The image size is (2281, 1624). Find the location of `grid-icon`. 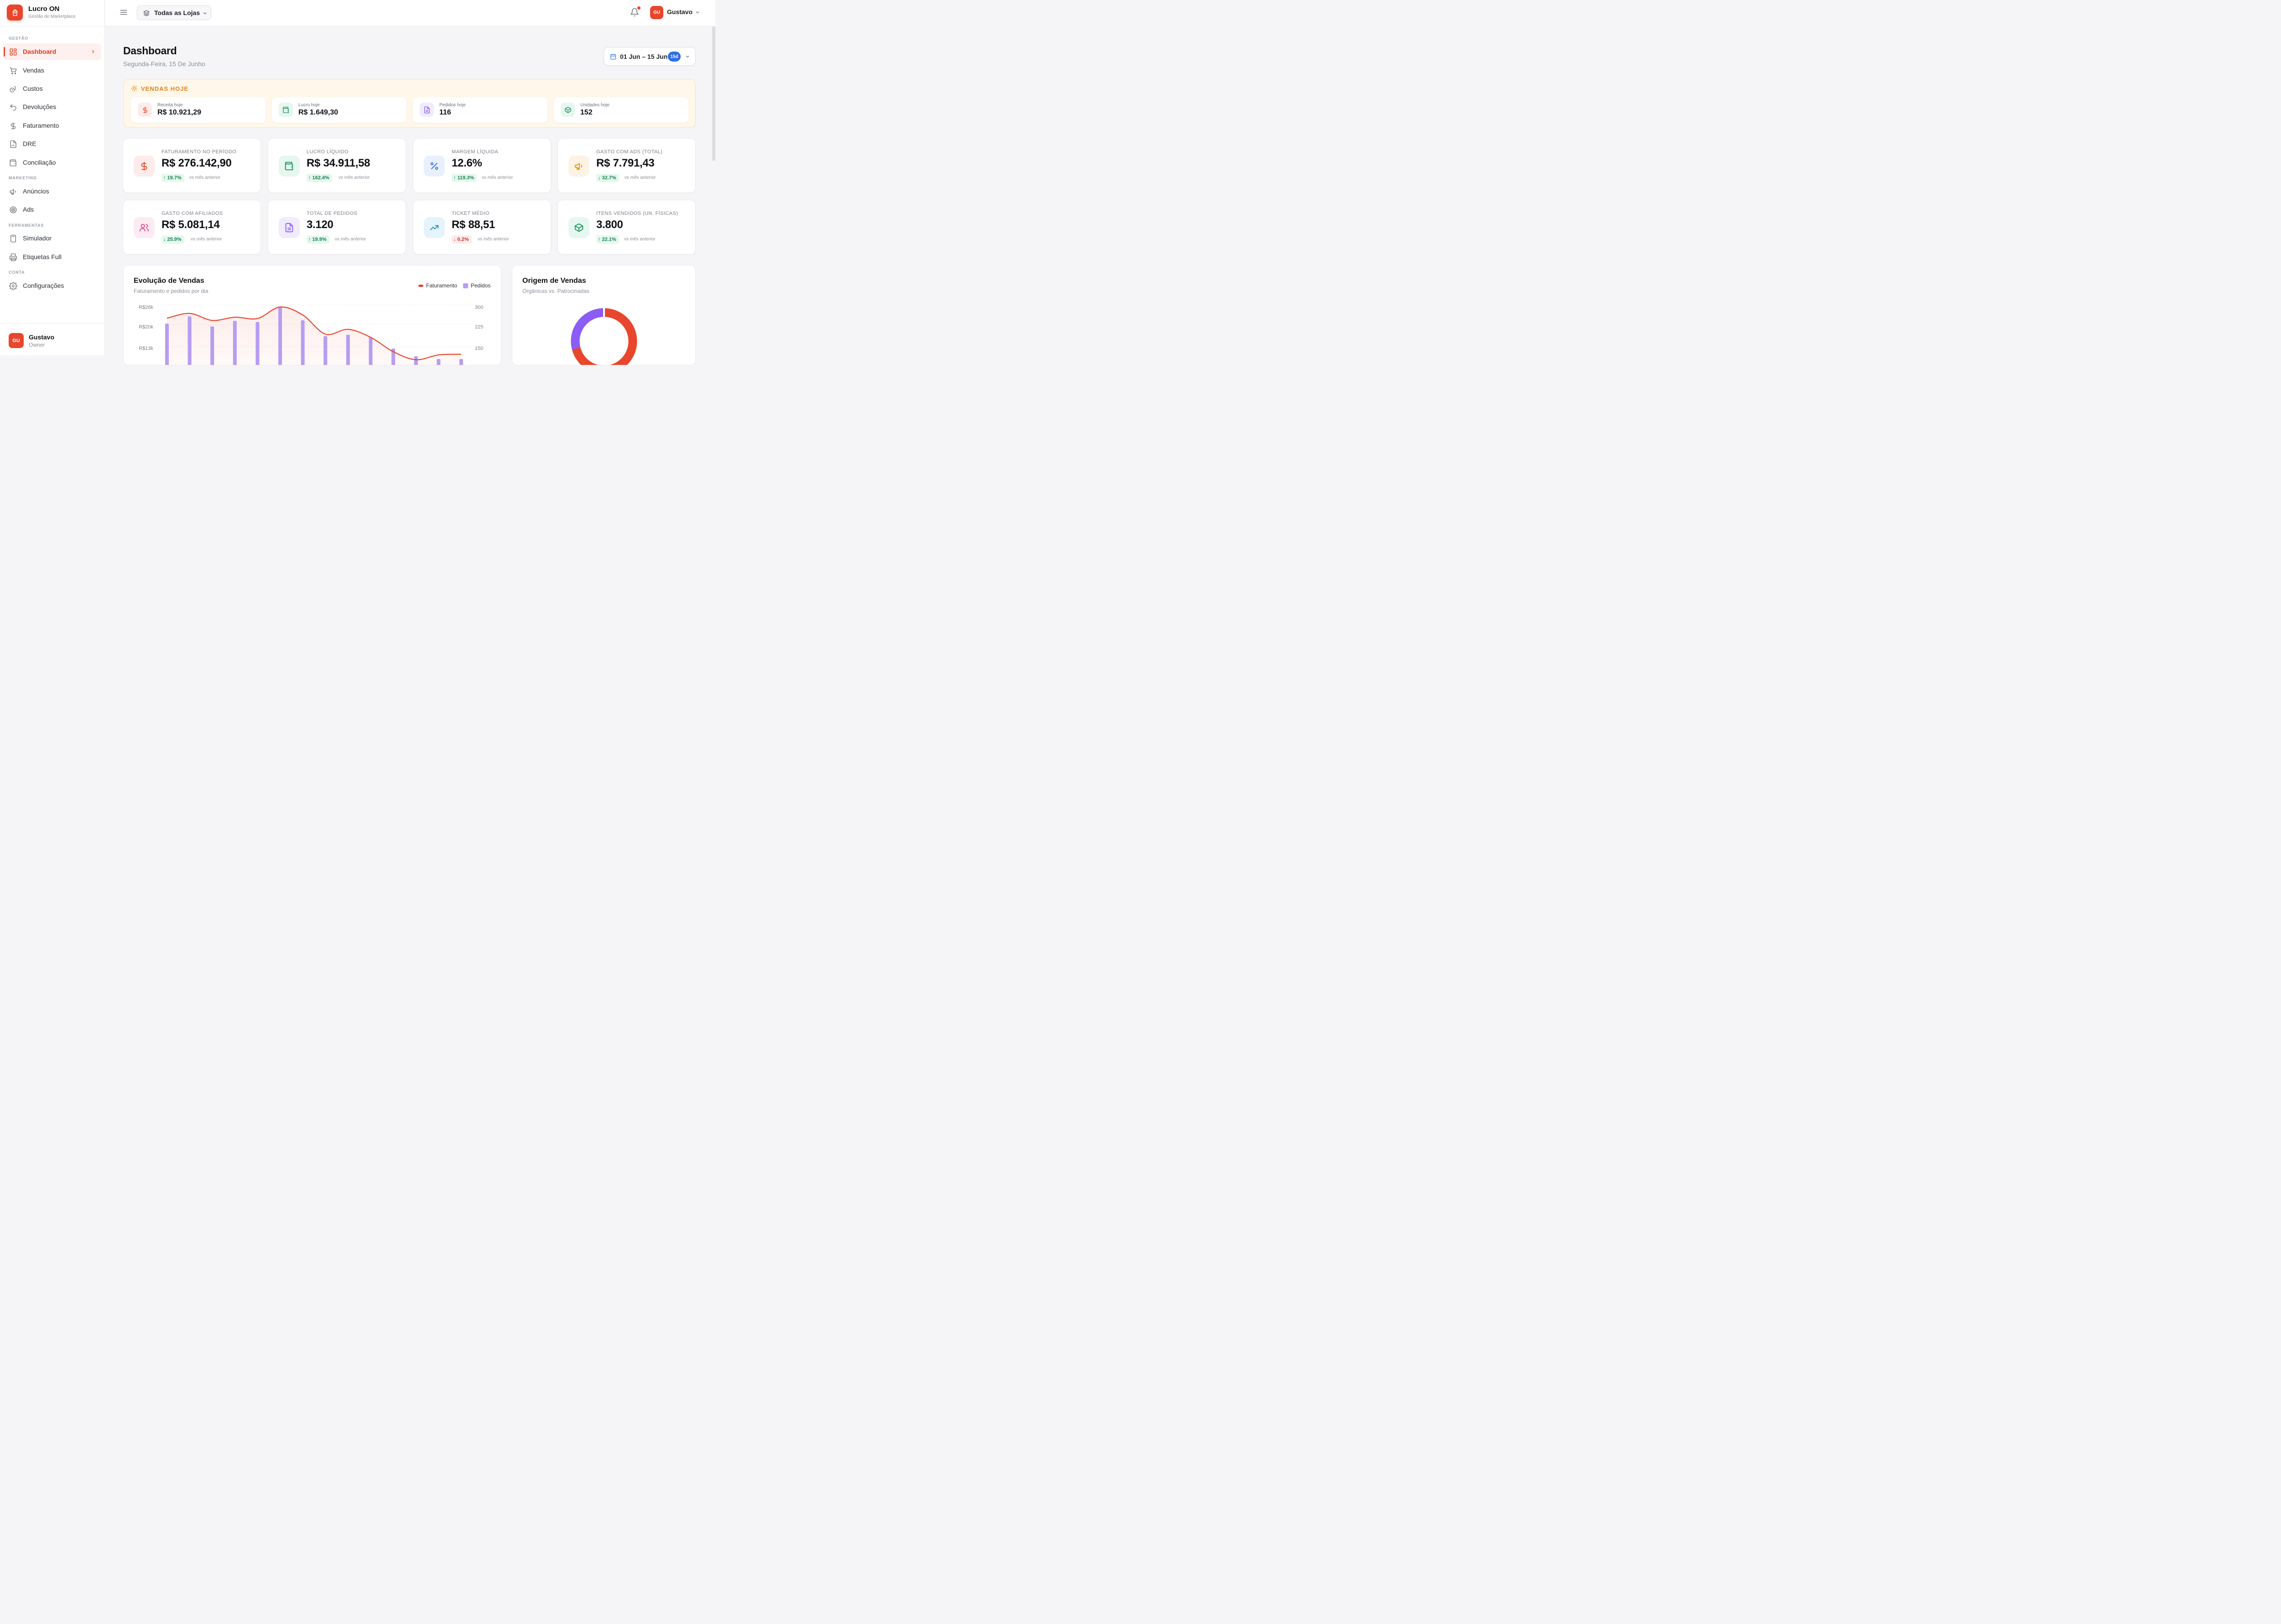

grid-icon is located at coordinates (13, 52).